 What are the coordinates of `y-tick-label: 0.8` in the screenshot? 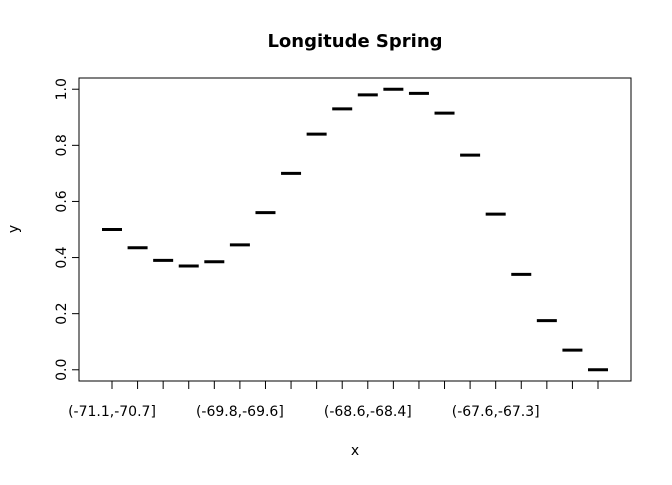 It's located at (62, 145).